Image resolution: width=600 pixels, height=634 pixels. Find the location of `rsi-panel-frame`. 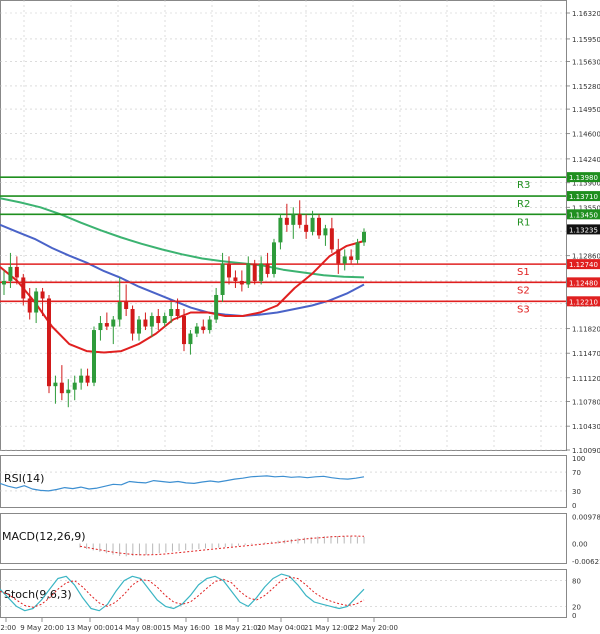

rsi-panel-frame is located at coordinates (283, 481).